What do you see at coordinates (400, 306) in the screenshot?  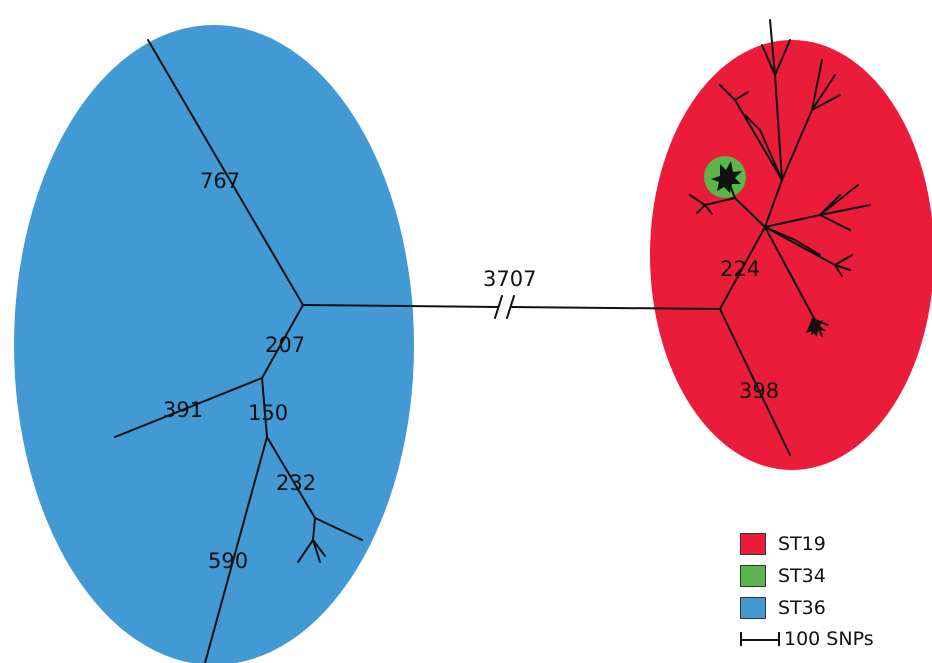 I see `branch-long-internal` at bounding box center [400, 306].